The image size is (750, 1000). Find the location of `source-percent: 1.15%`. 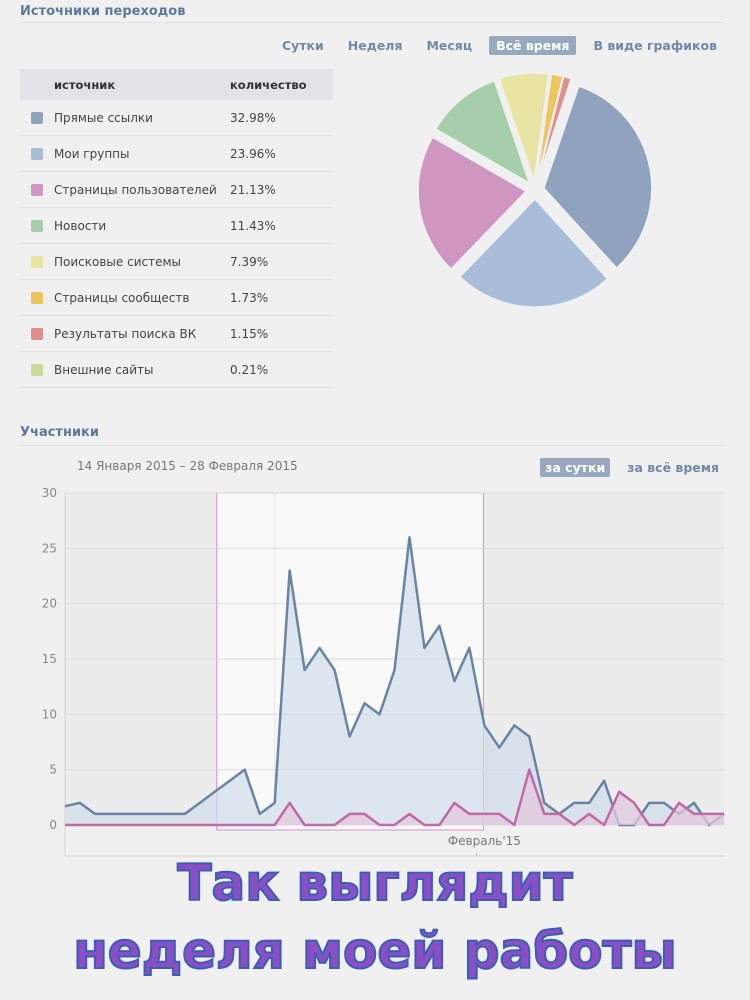

source-percent: 1.15% is located at coordinates (249, 333).